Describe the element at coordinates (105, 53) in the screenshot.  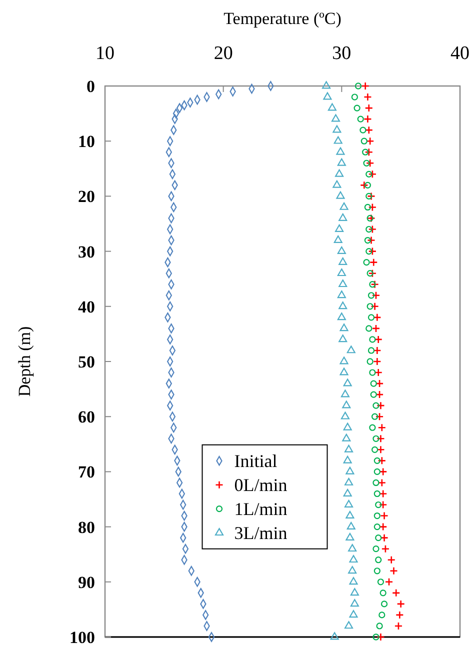
I see `x-tick-label: 10` at that location.